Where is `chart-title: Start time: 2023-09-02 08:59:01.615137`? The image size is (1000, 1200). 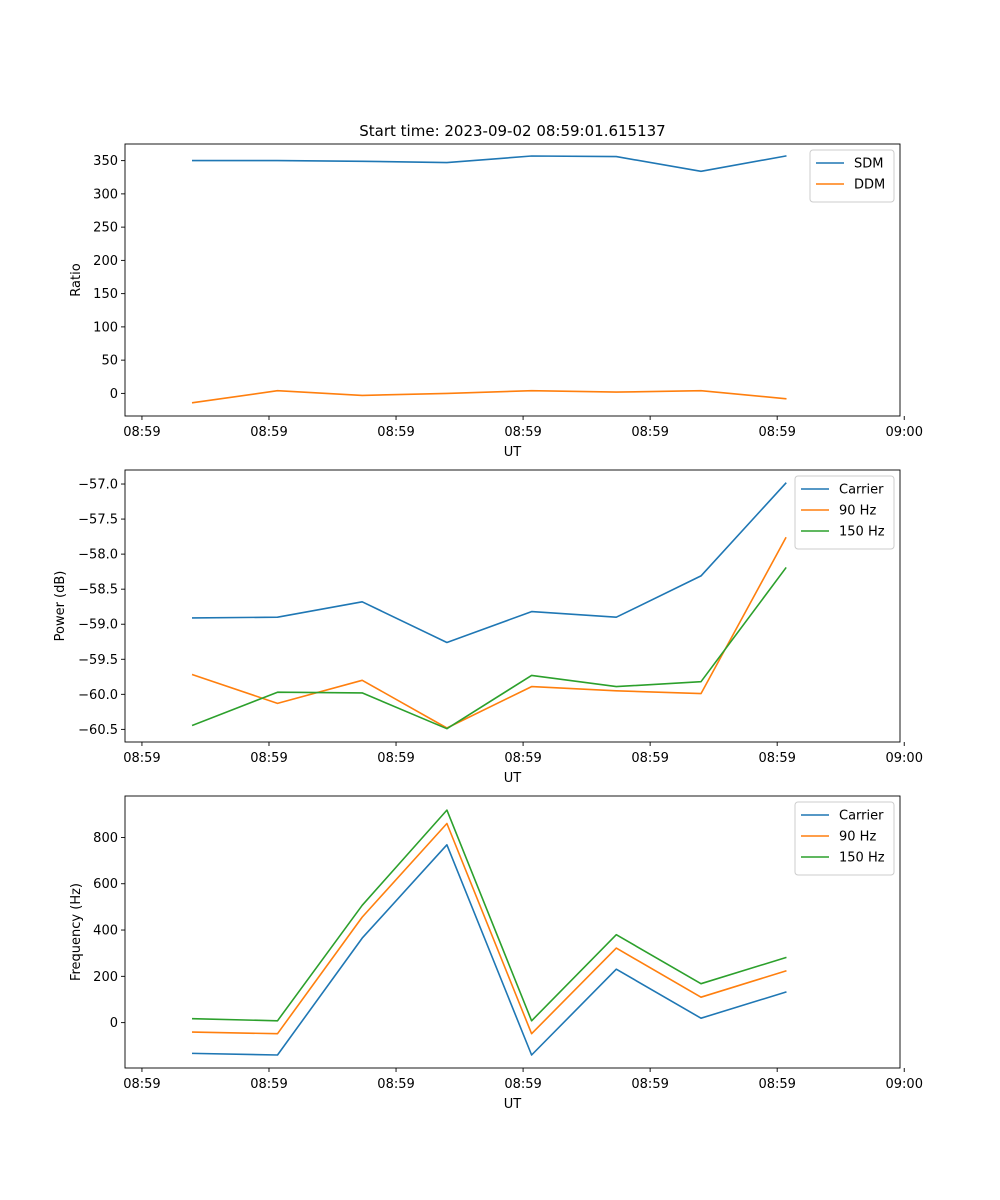 chart-title: Start time: 2023-09-02 08:59:01.615137 is located at coordinates (512, 131).